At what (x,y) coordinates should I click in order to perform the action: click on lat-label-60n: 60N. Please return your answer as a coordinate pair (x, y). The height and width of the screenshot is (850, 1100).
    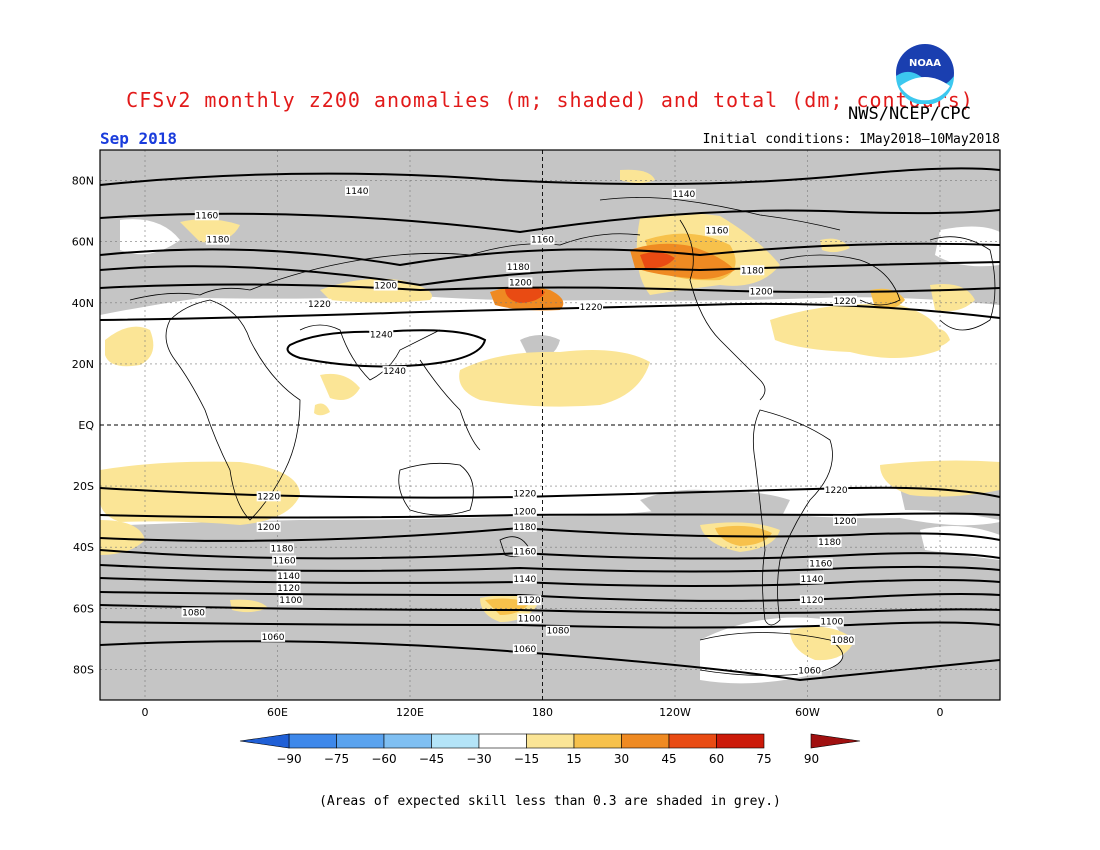
    Looking at the image, I should click on (83, 242).